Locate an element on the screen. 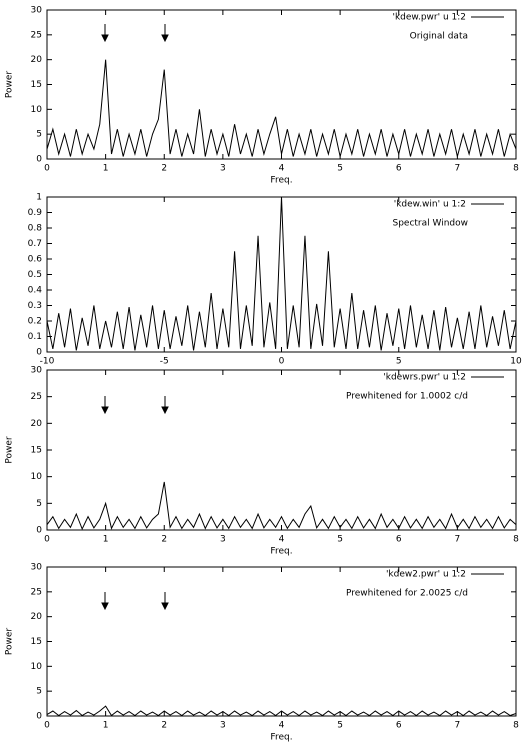 The image size is (525, 750). x-tick-label: -10 is located at coordinates (47, 362).